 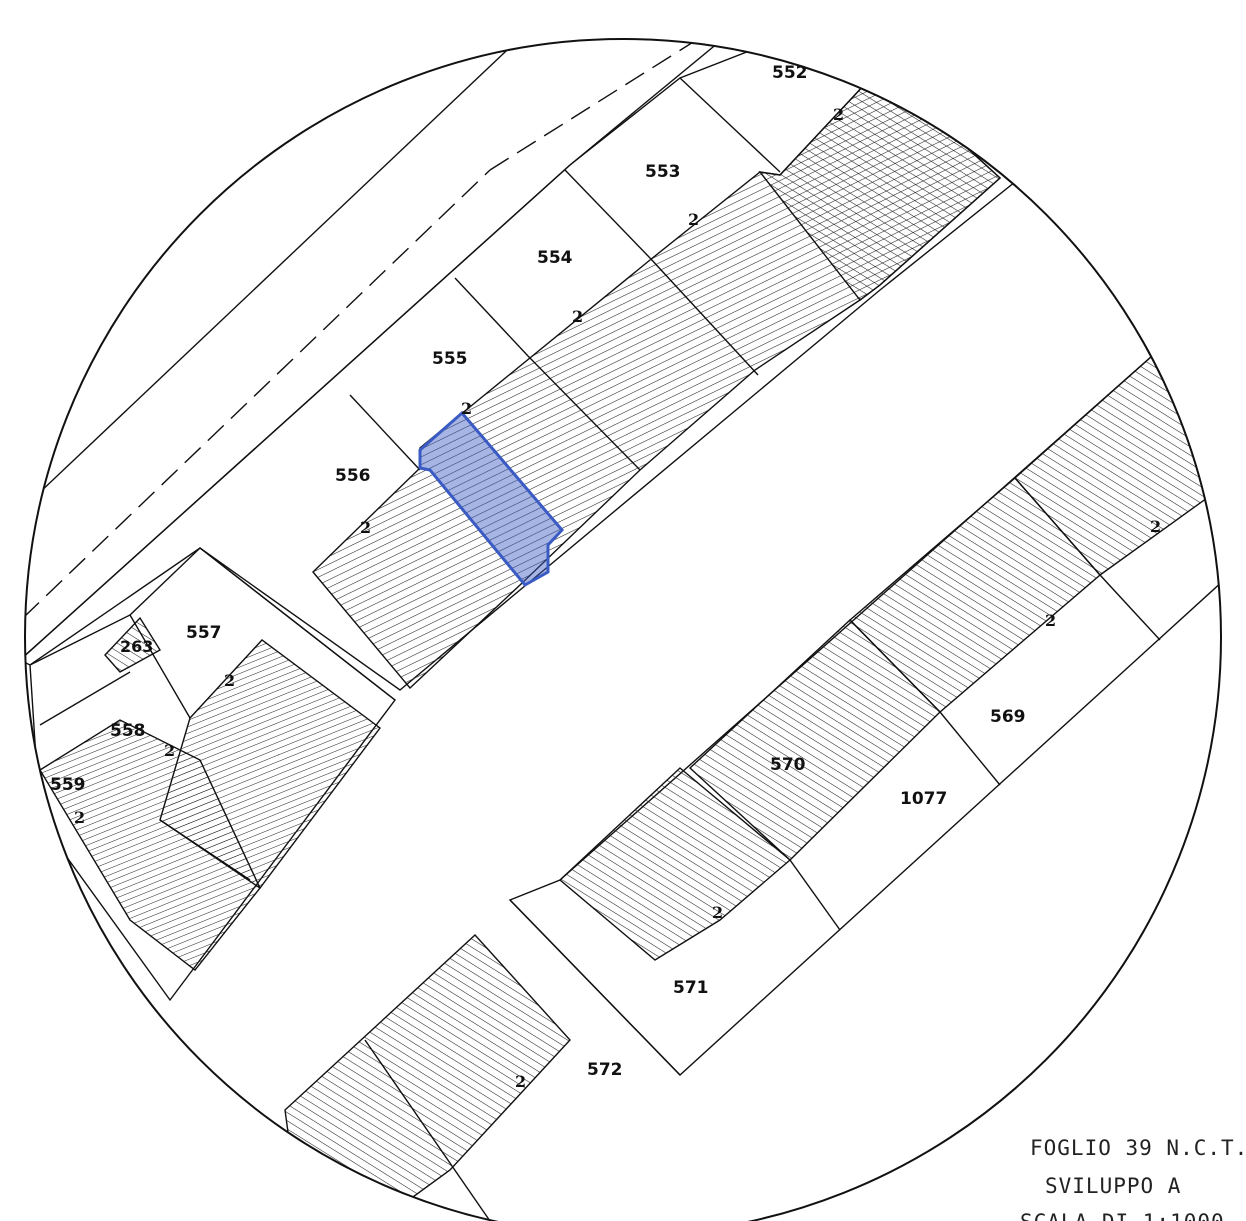 What do you see at coordinates (136, 646) in the screenshot?
I see `parcel-label-263: 263` at bounding box center [136, 646].